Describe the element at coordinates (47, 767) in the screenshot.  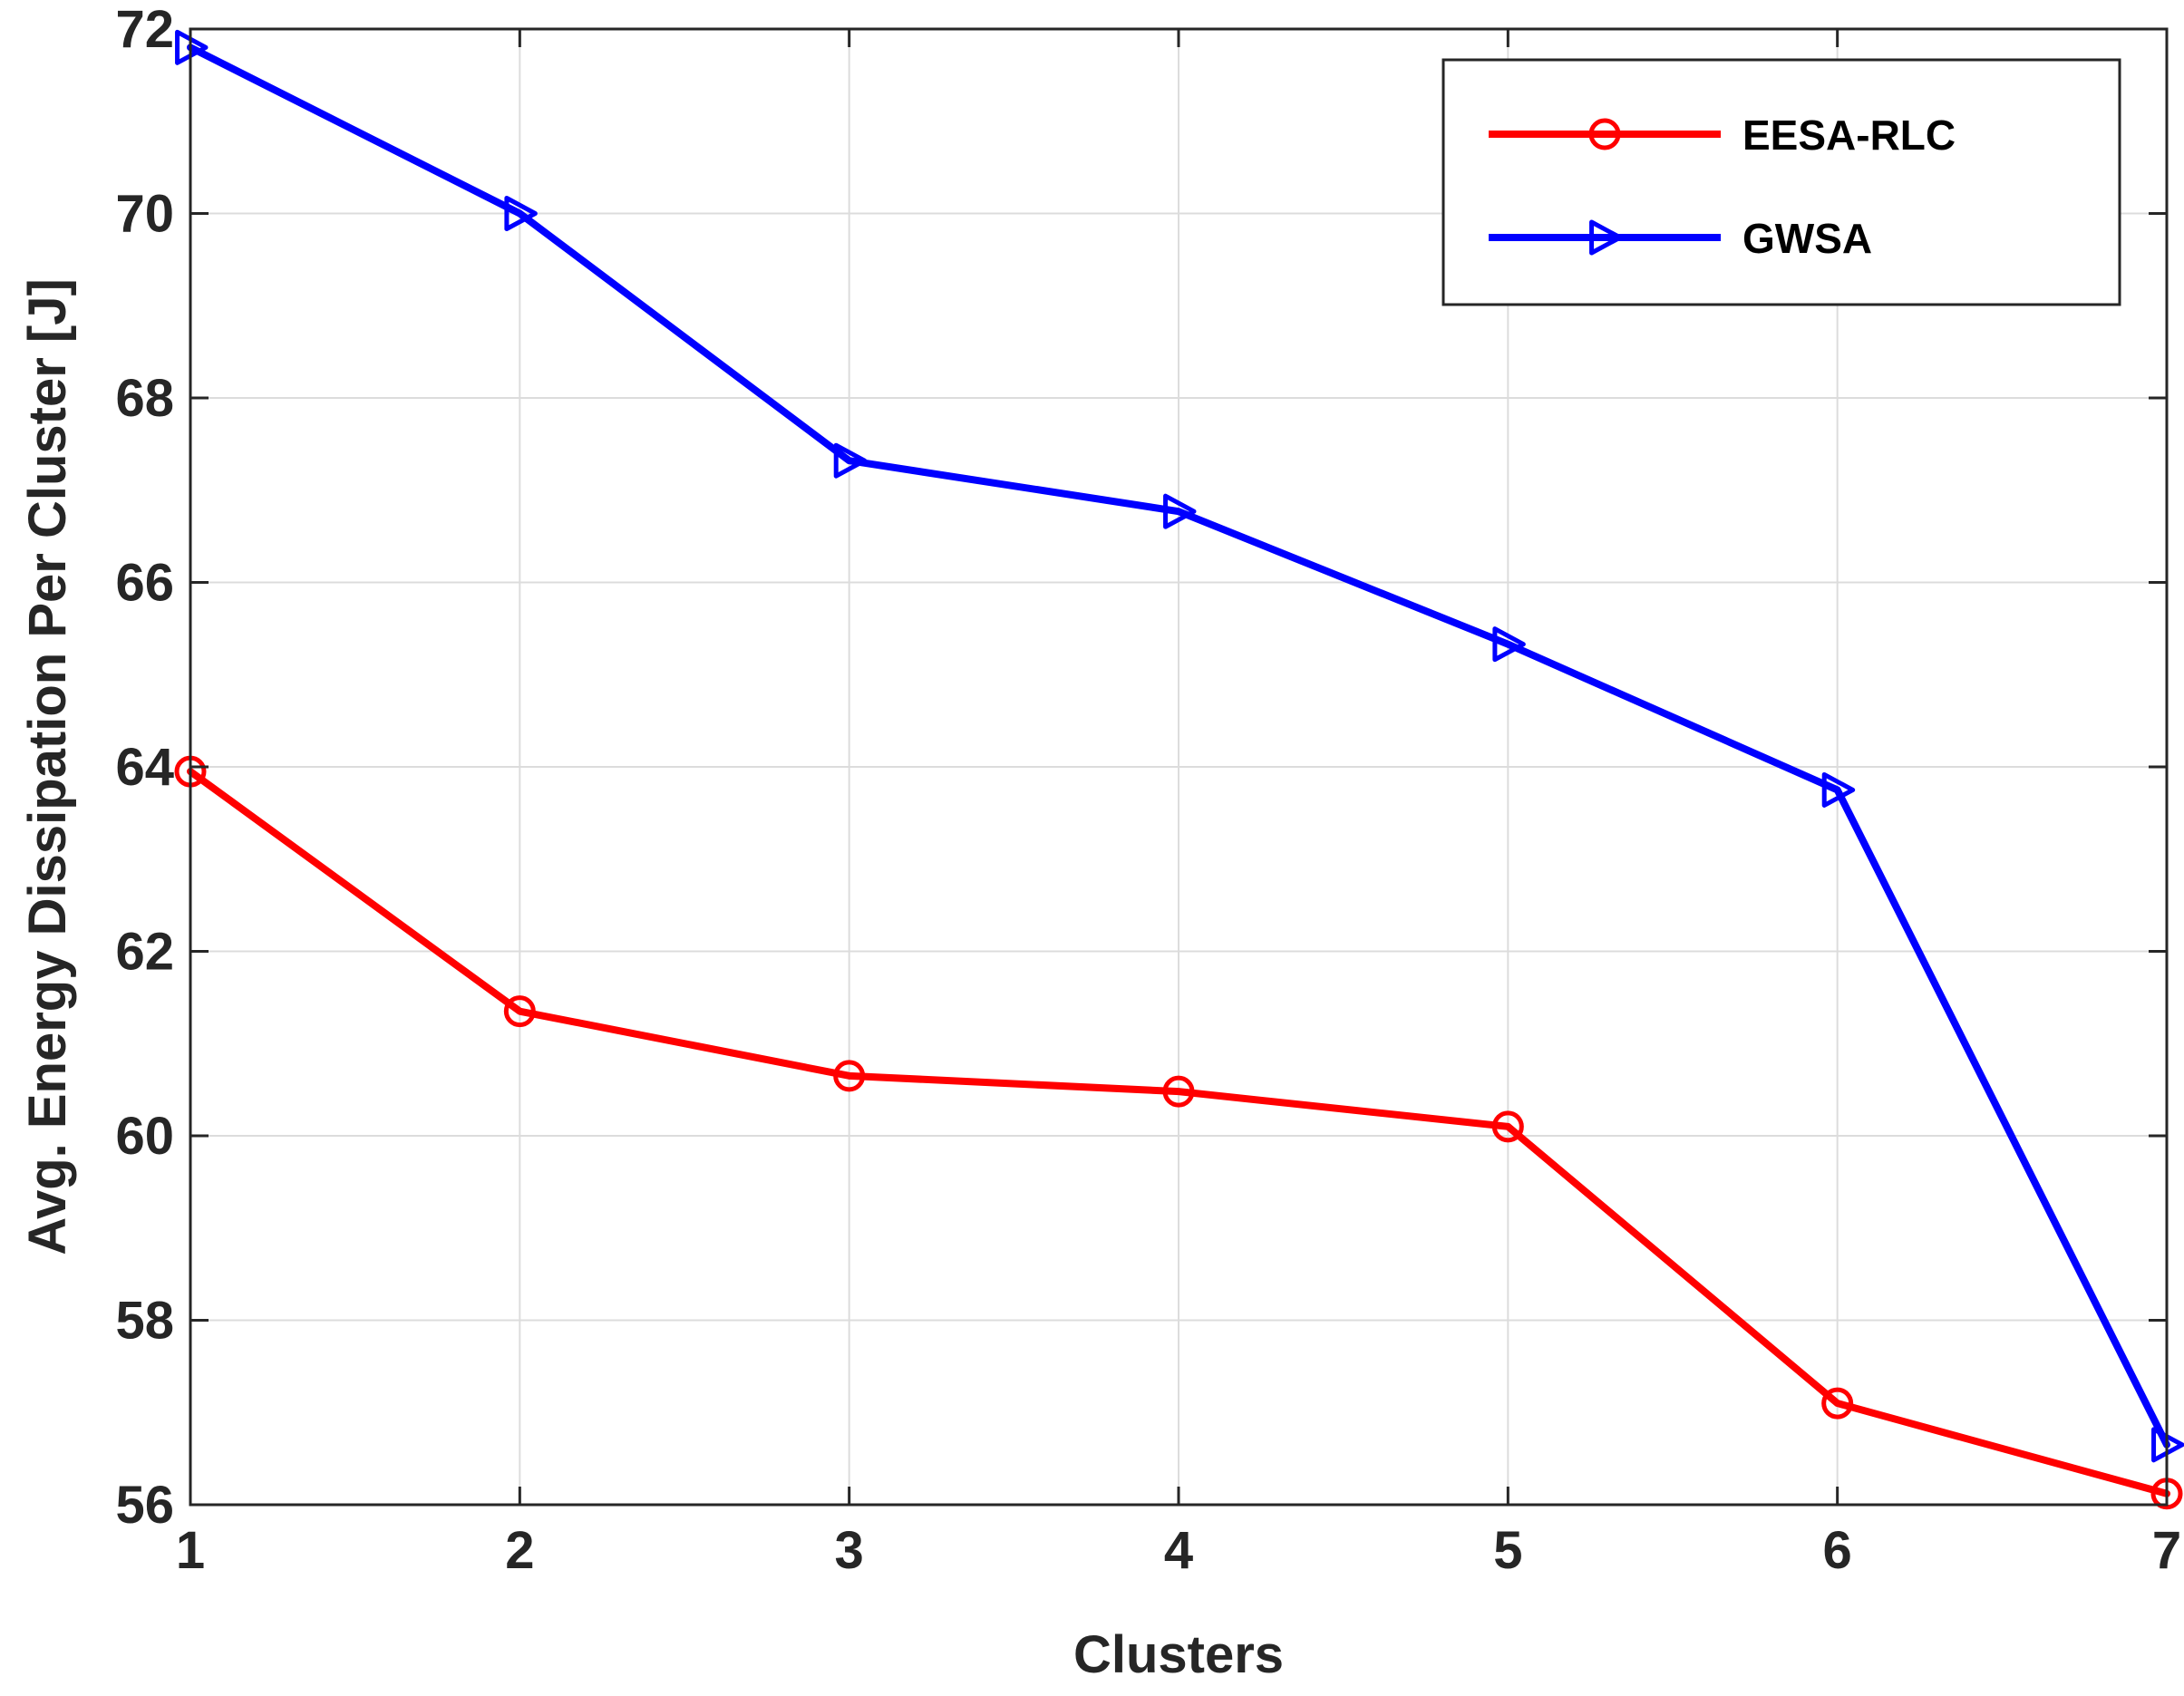
I see `y-axis-title: Avg. Energy Dissipation Per Cluster [J]` at that location.